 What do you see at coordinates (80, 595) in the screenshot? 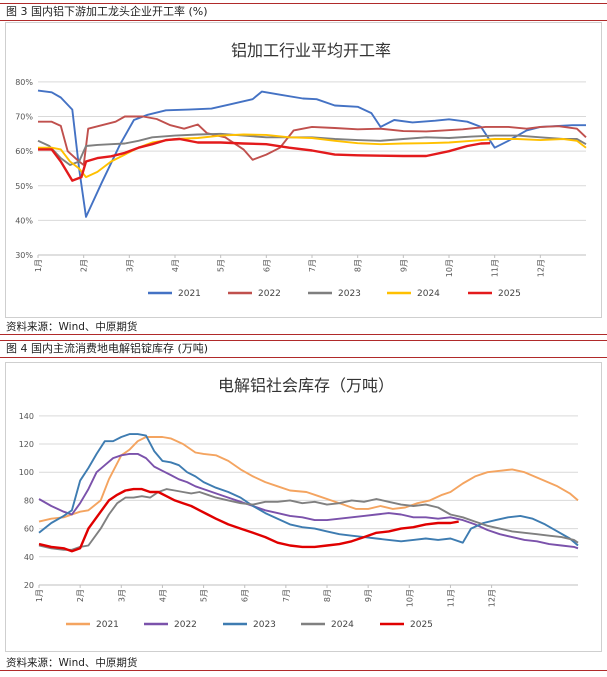
I see `c2-x-tick-label: 2月` at bounding box center [80, 595].